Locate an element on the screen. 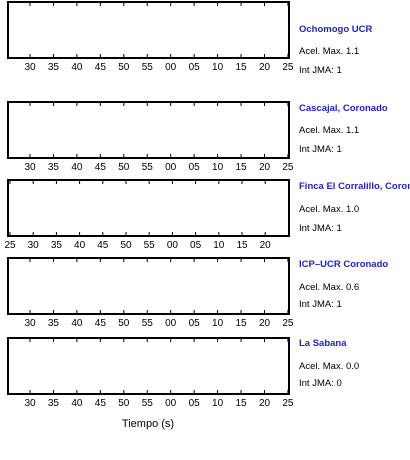  x-axis-label: Tiempo (s) is located at coordinates (148, 424).